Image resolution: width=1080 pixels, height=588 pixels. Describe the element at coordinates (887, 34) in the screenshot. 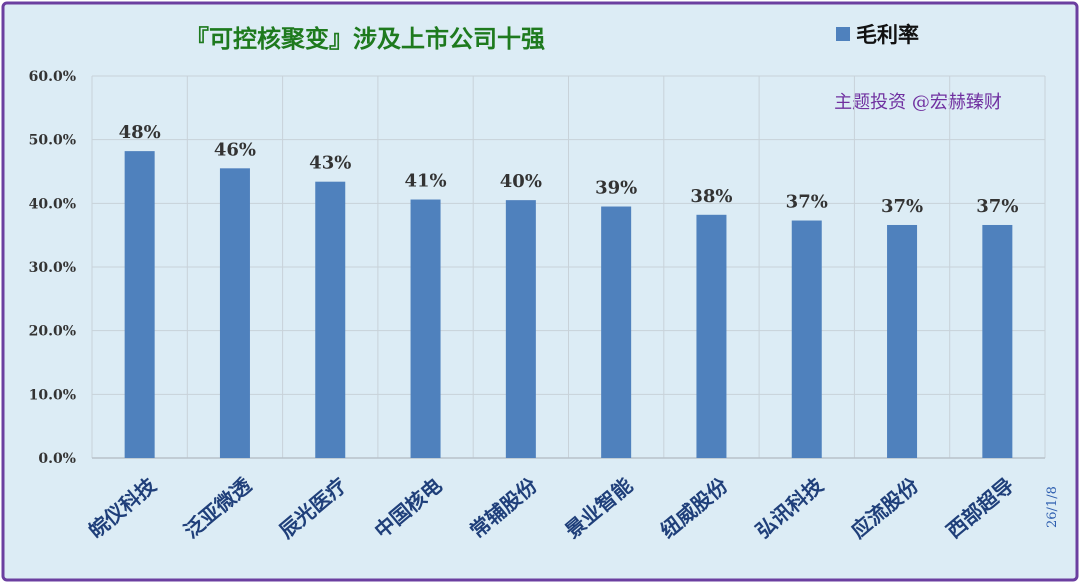

I see `legend-label: 毛利率` at that location.